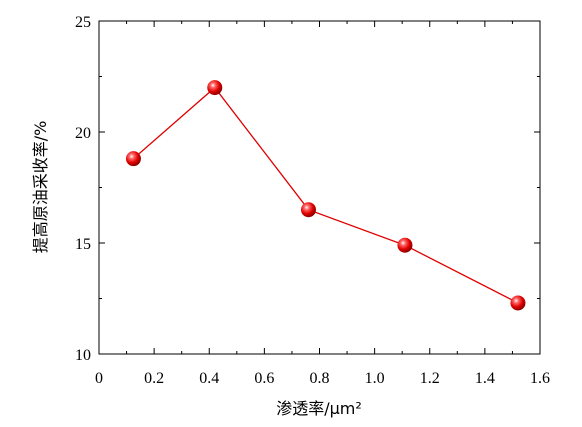  What do you see at coordinates (375, 378) in the screenshot?
I see `x-tick-label: 1.0` at bounding box center [375, 378].